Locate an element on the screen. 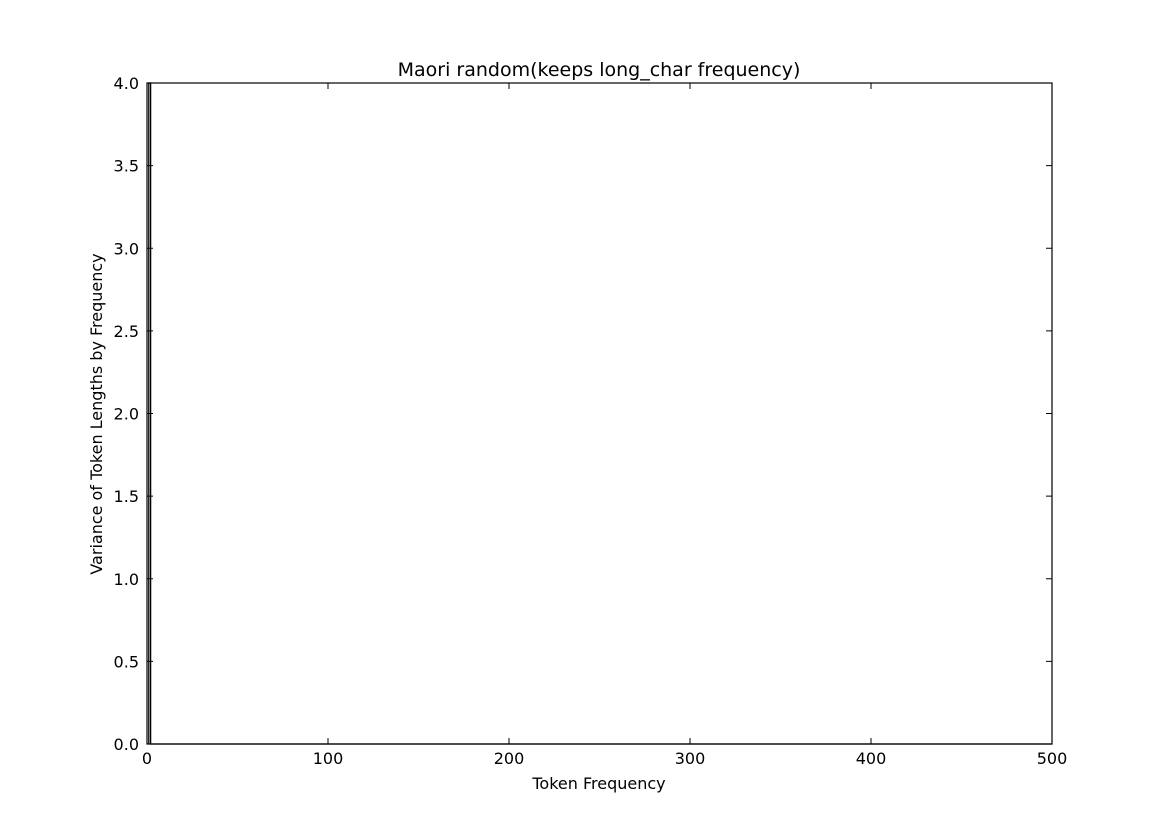 This screenshot has width=1169, height=827. y-tick-label: 0.0 is located at coordinates (126, 744).